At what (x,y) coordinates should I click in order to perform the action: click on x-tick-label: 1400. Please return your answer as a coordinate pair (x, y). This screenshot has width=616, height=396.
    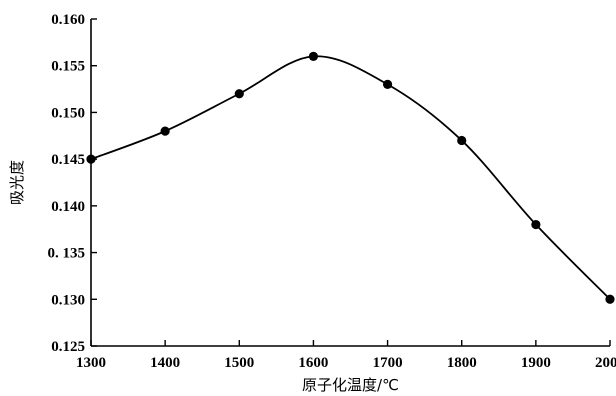
    Looking at the image, I should click on (165, 363).